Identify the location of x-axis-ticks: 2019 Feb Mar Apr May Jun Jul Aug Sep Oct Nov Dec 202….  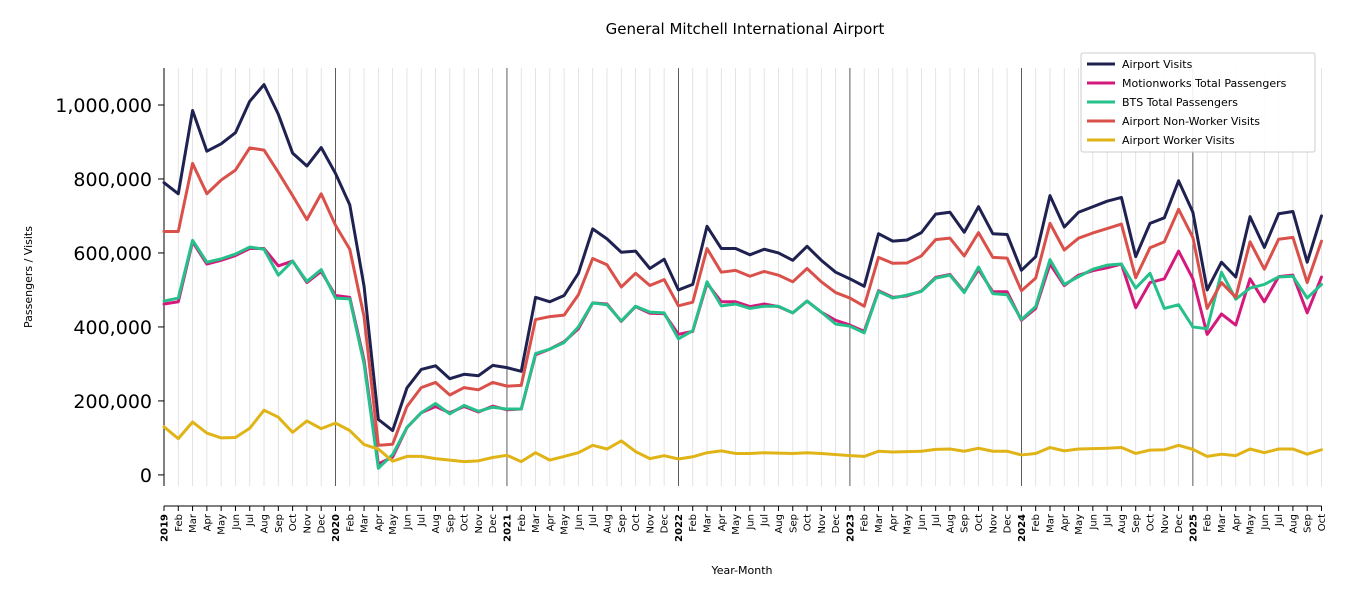
(744, 524).